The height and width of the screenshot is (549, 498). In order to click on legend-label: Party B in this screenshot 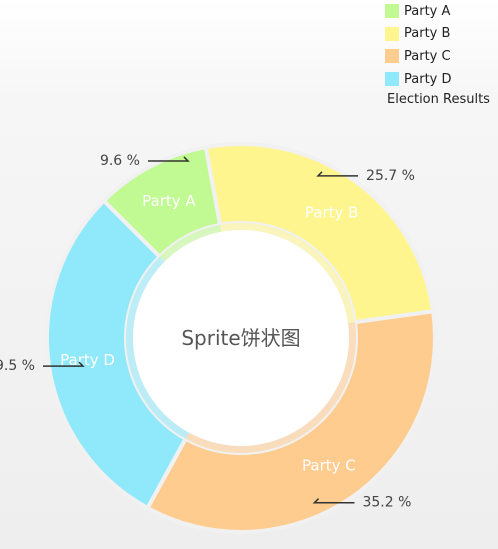, I will do `click(427, 34)`.